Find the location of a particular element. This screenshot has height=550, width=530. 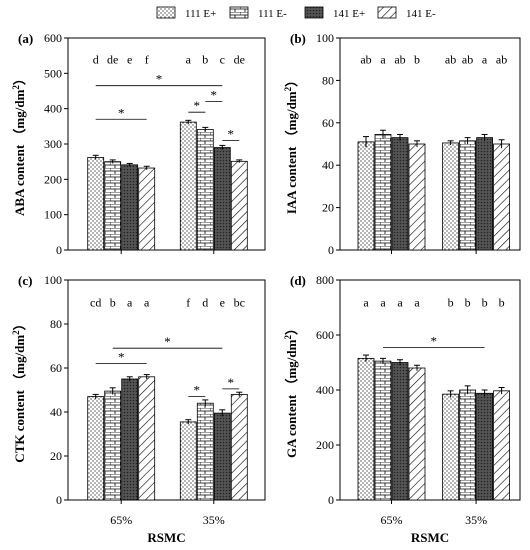

panel-label: (d) is located at coordinates (298, 280).